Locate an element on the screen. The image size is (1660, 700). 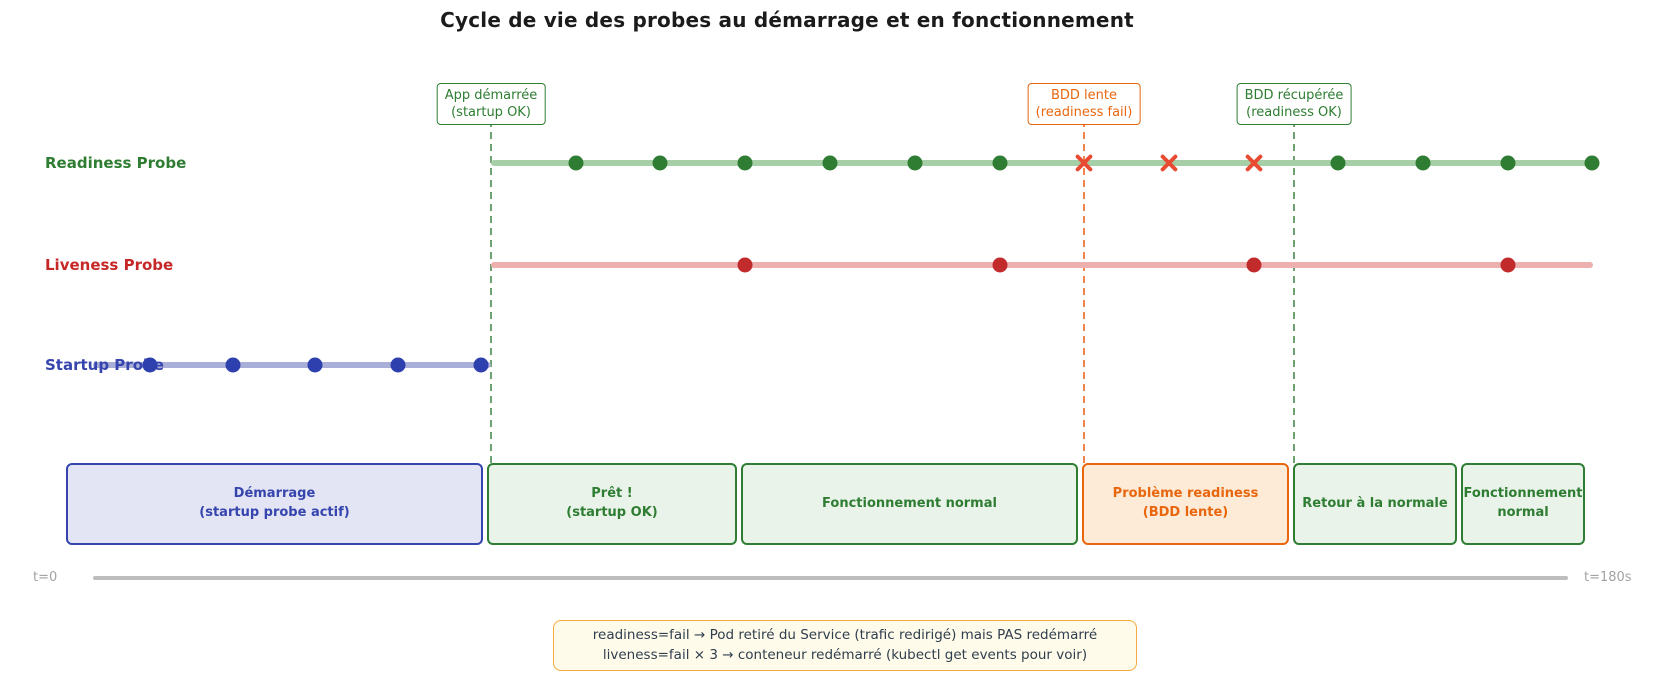
phase-box-demarrage: Démarrage (startup probe actif) is located at coordinates (274, 504).